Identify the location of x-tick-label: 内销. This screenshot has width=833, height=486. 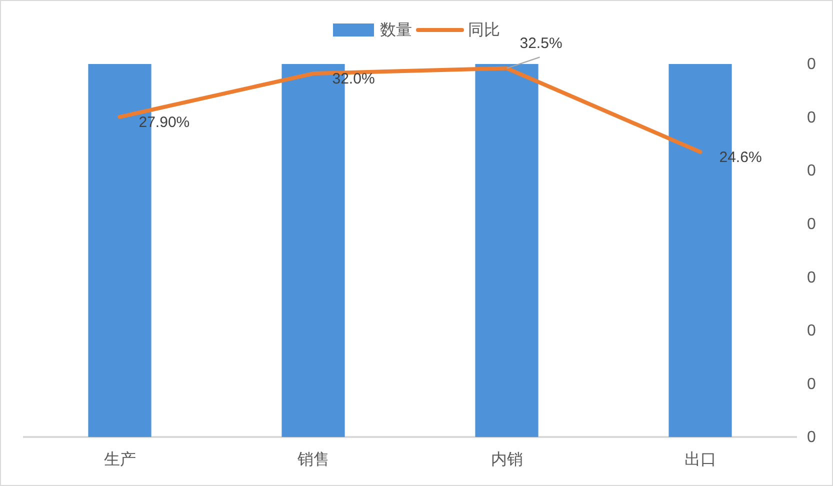
(506, 459).